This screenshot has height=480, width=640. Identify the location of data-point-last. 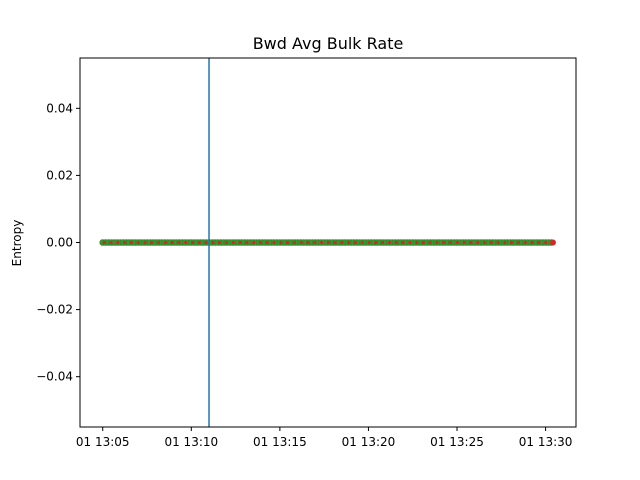
(552, 242).